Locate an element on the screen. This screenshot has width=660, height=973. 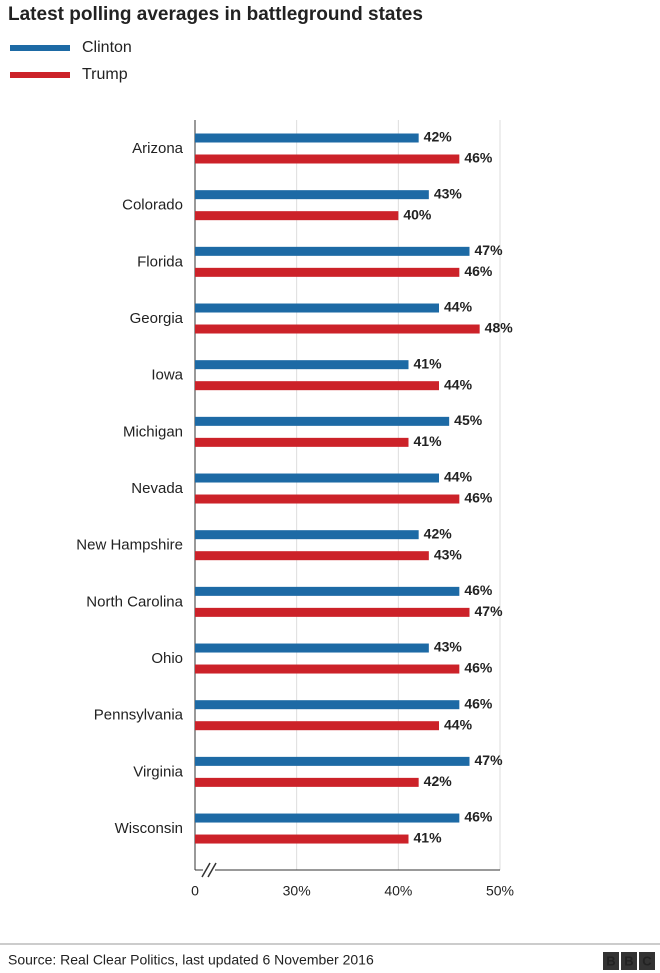
x-tick-label: 40% is located at coordinates (398, 891).